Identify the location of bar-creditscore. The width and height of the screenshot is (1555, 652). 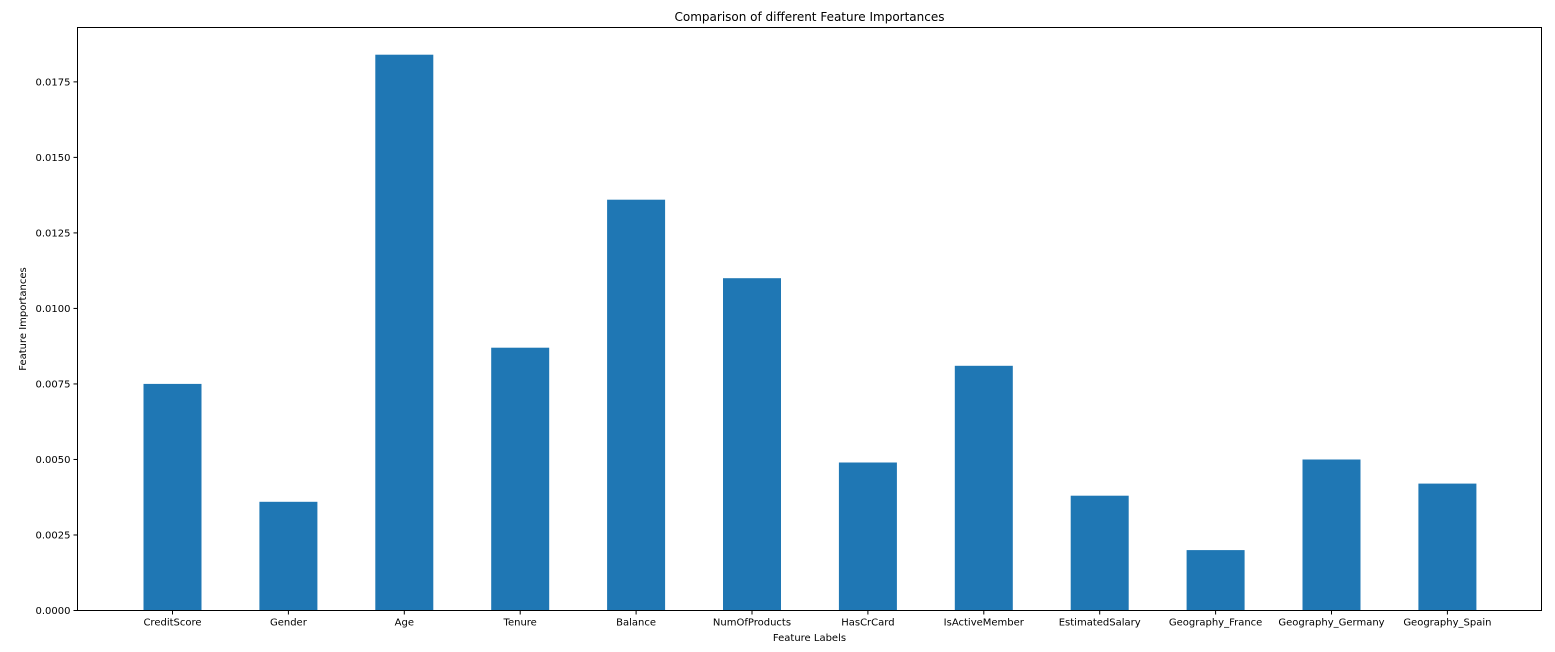
(172, 497).